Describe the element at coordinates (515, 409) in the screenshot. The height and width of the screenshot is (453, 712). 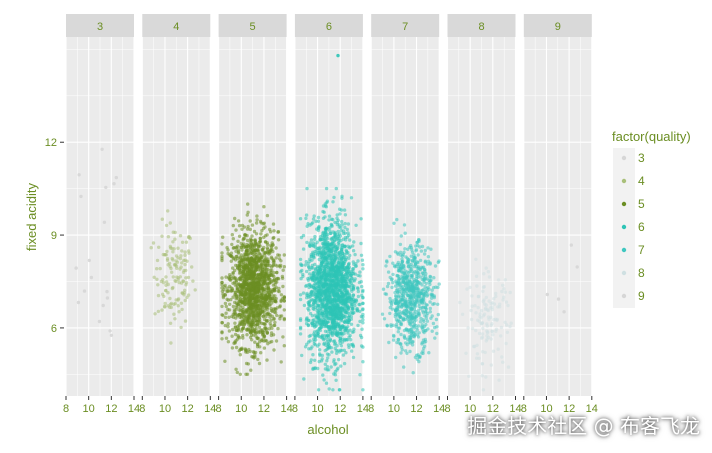
I see `x-tick-label: 14` at that location.